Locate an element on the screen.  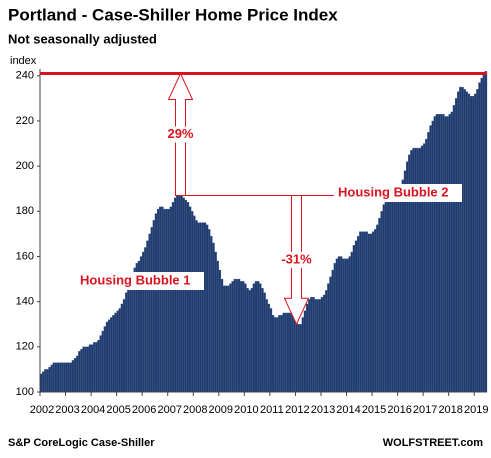
y-tick-label: 160 is located at coordinates (25, 256).